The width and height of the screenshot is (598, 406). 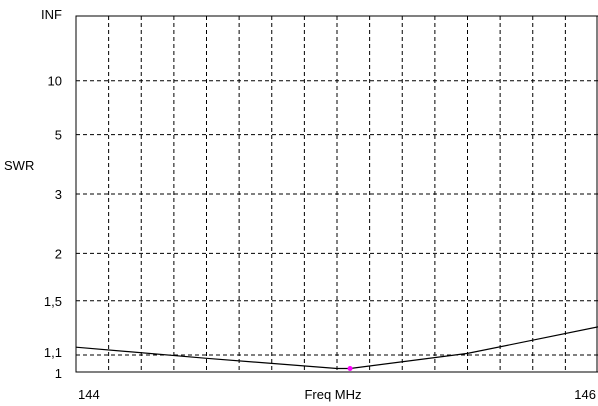 What do you see at coordinates (58, 253) in the screenshot?
I see `y-tick-label: 2` at bounding box center [58, 253].